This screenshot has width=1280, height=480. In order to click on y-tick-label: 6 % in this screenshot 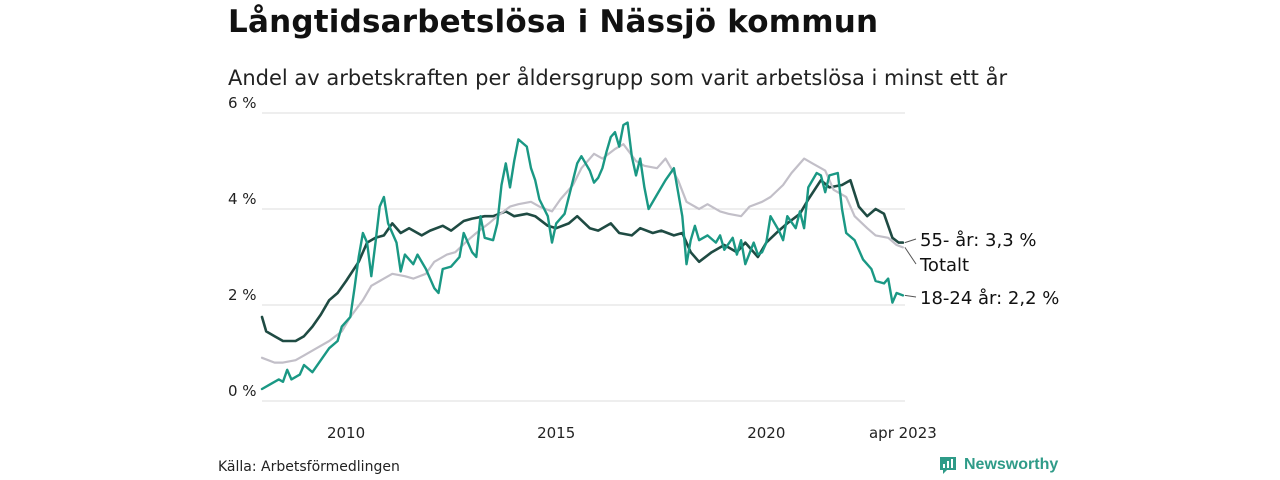, I will do `click(242, 103)`.